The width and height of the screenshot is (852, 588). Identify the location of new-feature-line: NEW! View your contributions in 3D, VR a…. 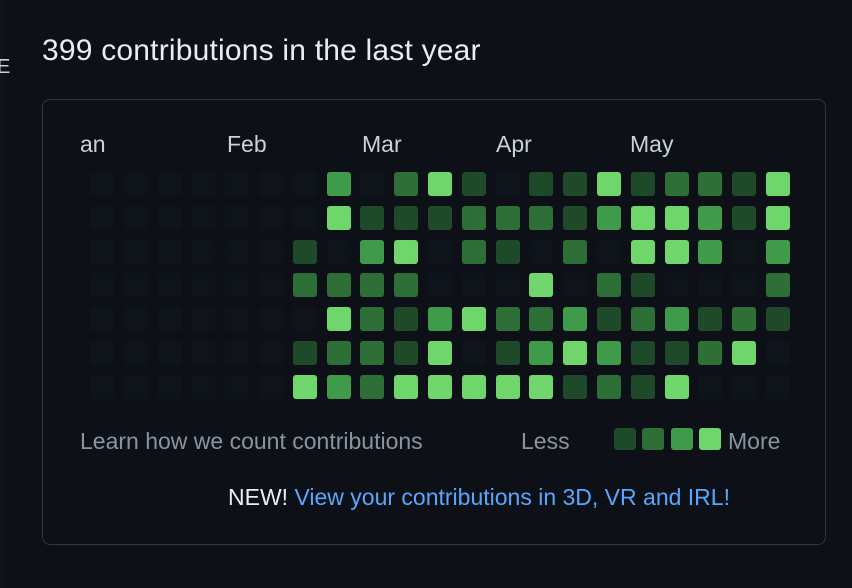
(479, 497).